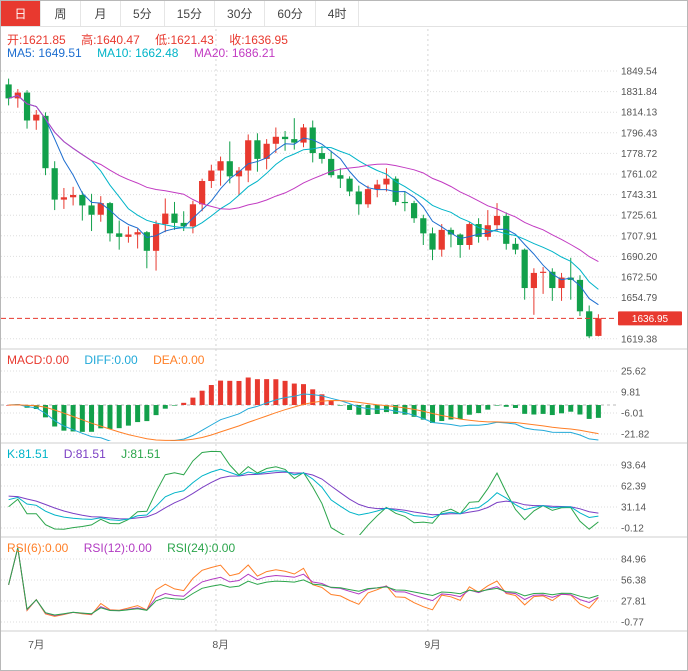 The width and height of the screenshot is (688, 671). Describe the element at coordinates (639, 195) in the screenshot. I see `y-axis-label: 1743.31` at that location.